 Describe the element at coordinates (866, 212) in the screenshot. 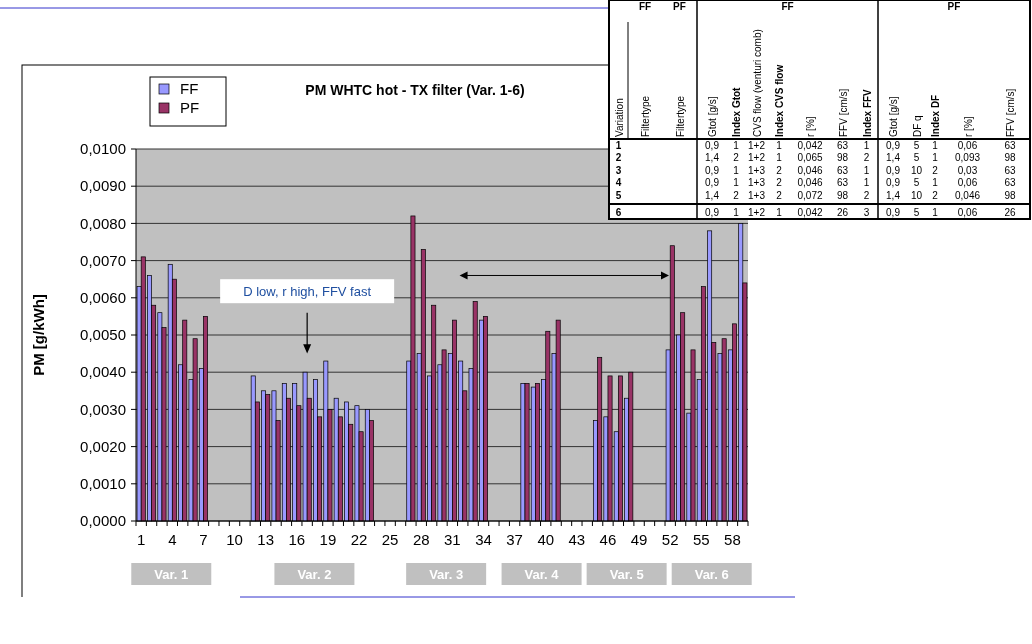

I see `text: 3` at that location.